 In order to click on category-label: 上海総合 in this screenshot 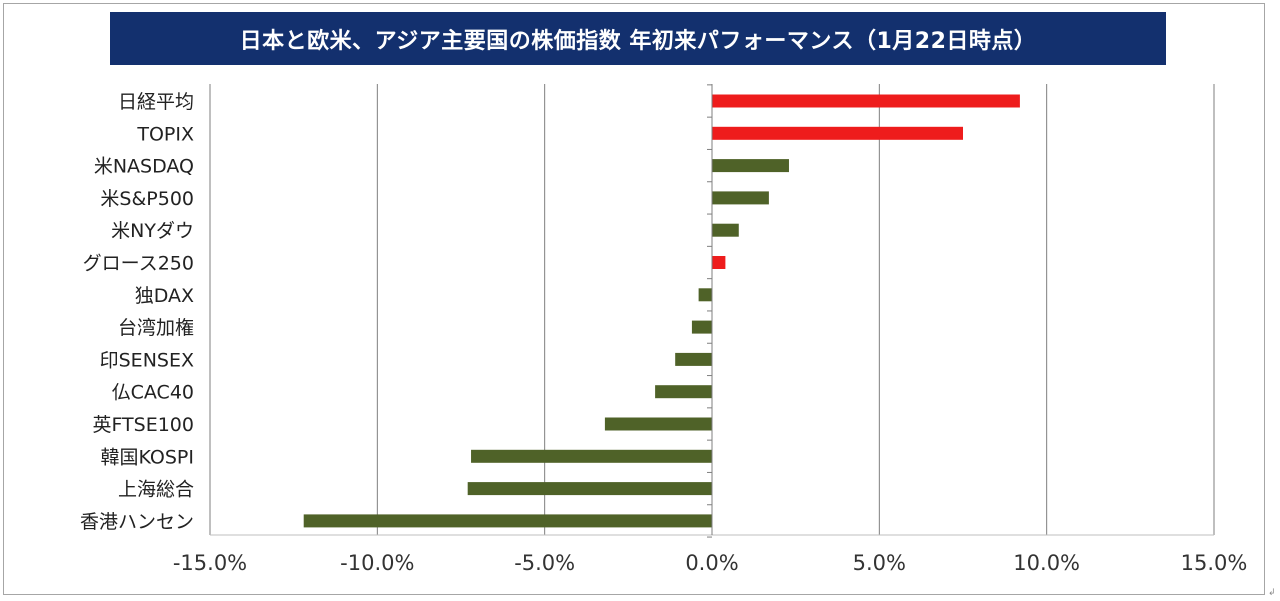, I will do `click(156, 490)`.